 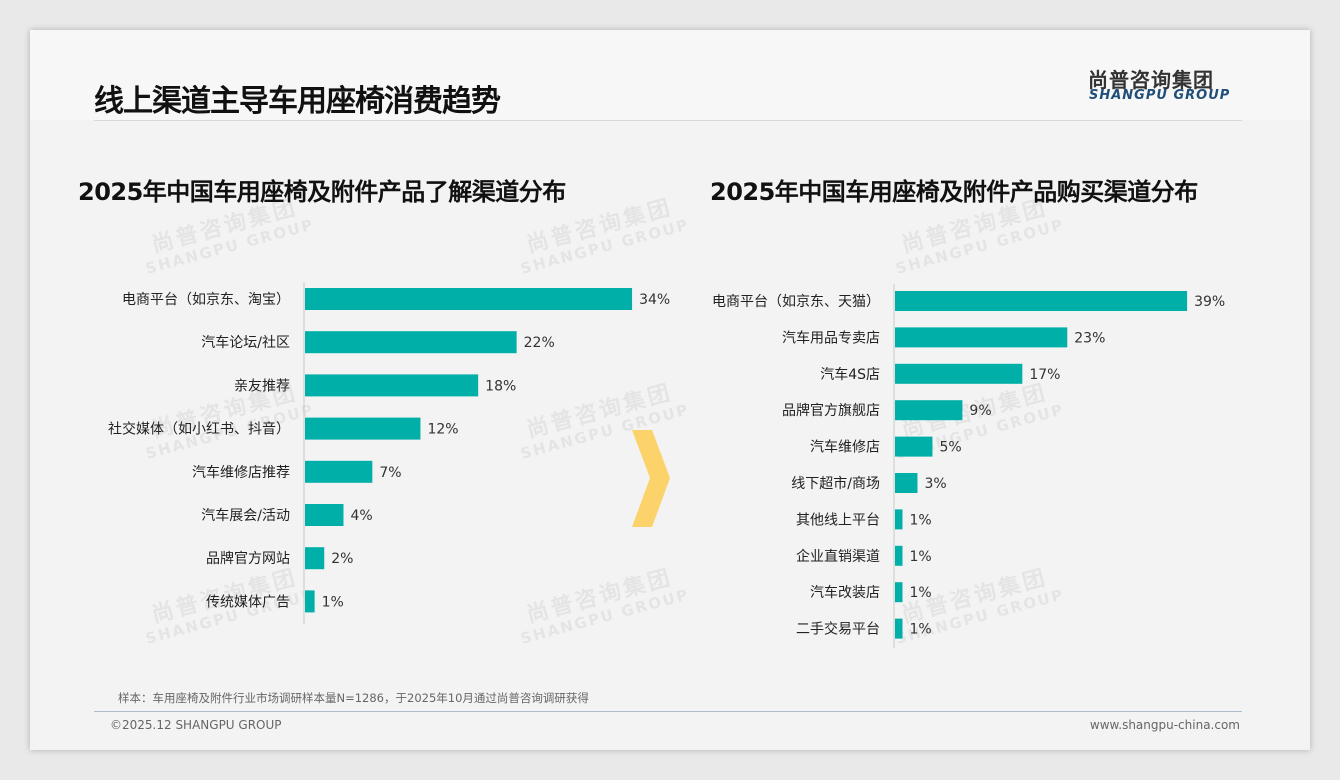 What do you see at coordinates (361, 516) in the screenshot?
I see `value-label: 4%` at bounding box center [361, 516].